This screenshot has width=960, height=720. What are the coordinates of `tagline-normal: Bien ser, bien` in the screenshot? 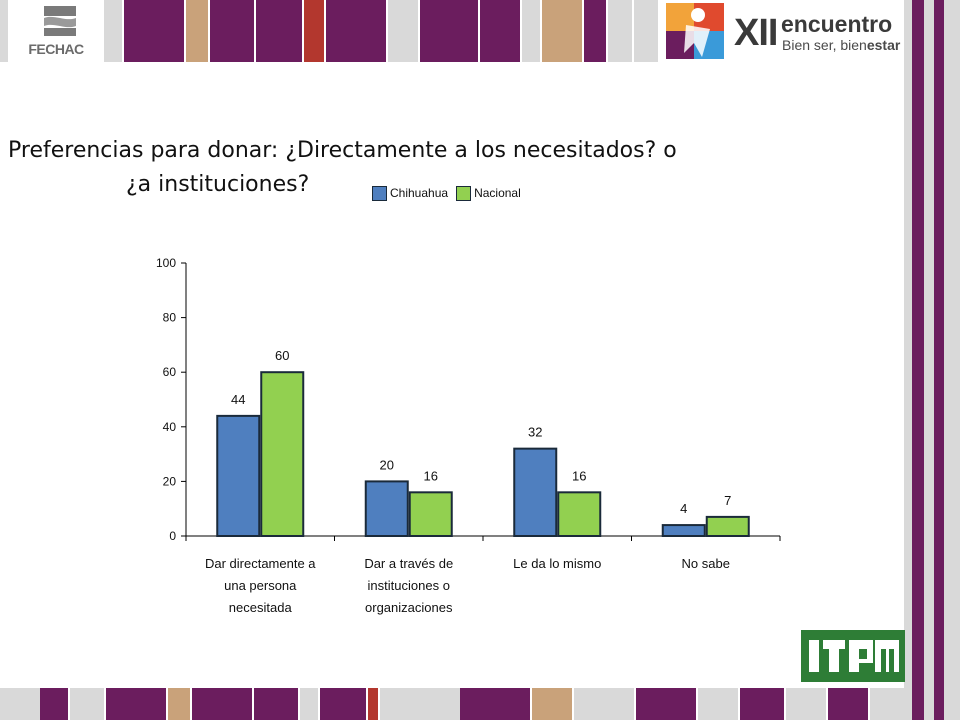 It's located at (824, 45).